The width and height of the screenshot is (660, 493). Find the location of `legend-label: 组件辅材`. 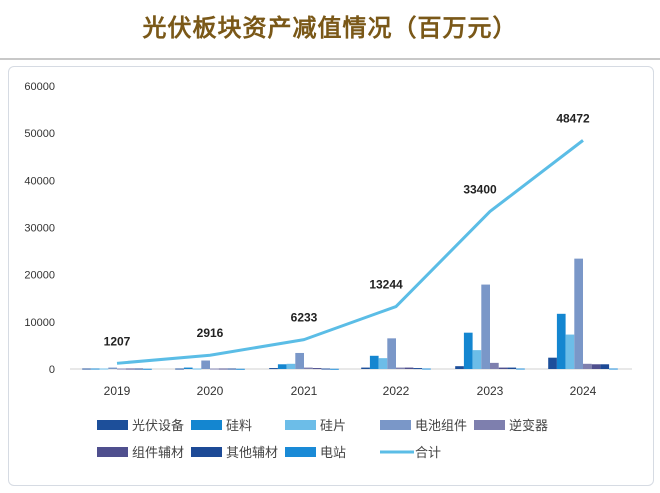

legend-label: 组件辅材 is located at coordinates (158, 453).